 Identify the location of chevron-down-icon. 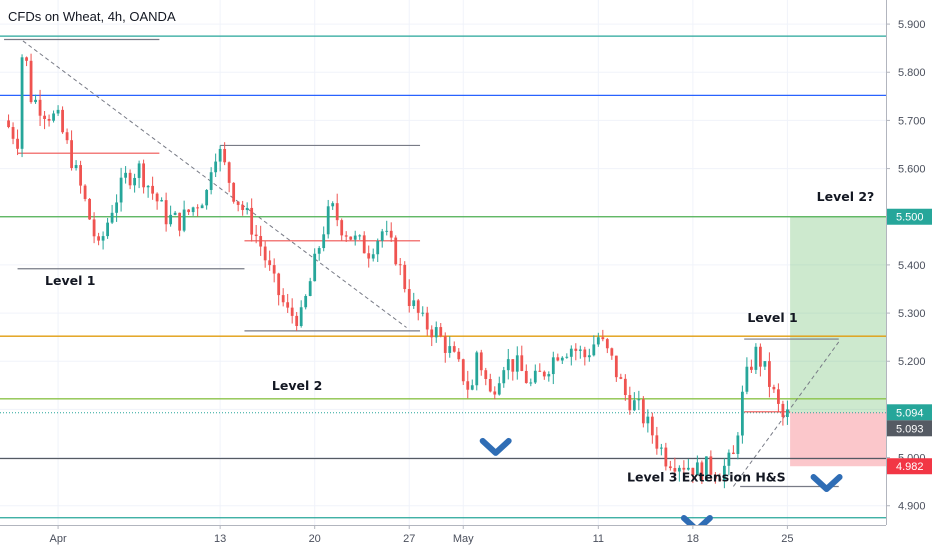
(826, 483).